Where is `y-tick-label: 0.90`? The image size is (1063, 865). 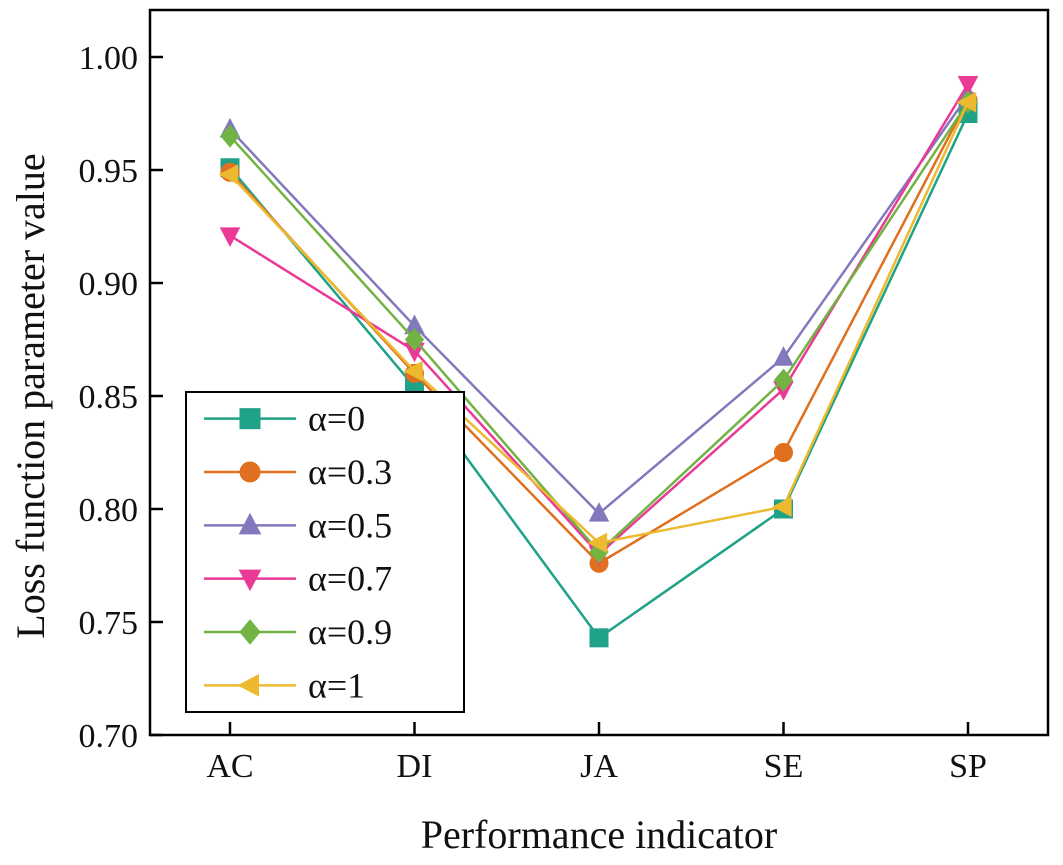 y-tick-label: 0.90 is located at coordinates (109, 284).